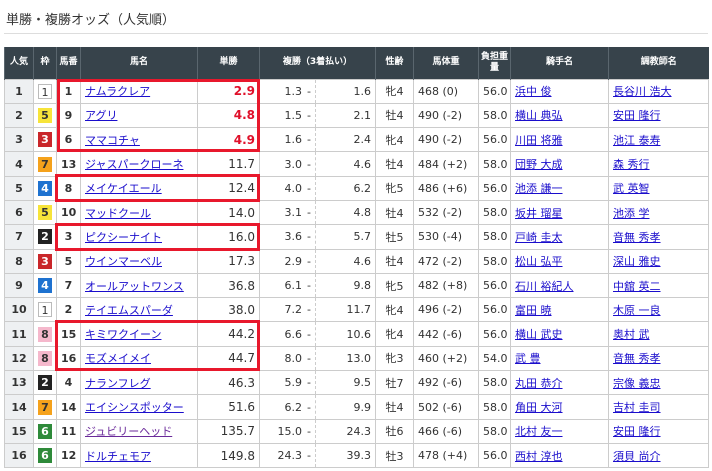 The width and height of the screenshot is (712, 471). Describe the element at coordinates (112, 140) in the screenshot. I see `horse-name-link: ママコチャ` at that location.